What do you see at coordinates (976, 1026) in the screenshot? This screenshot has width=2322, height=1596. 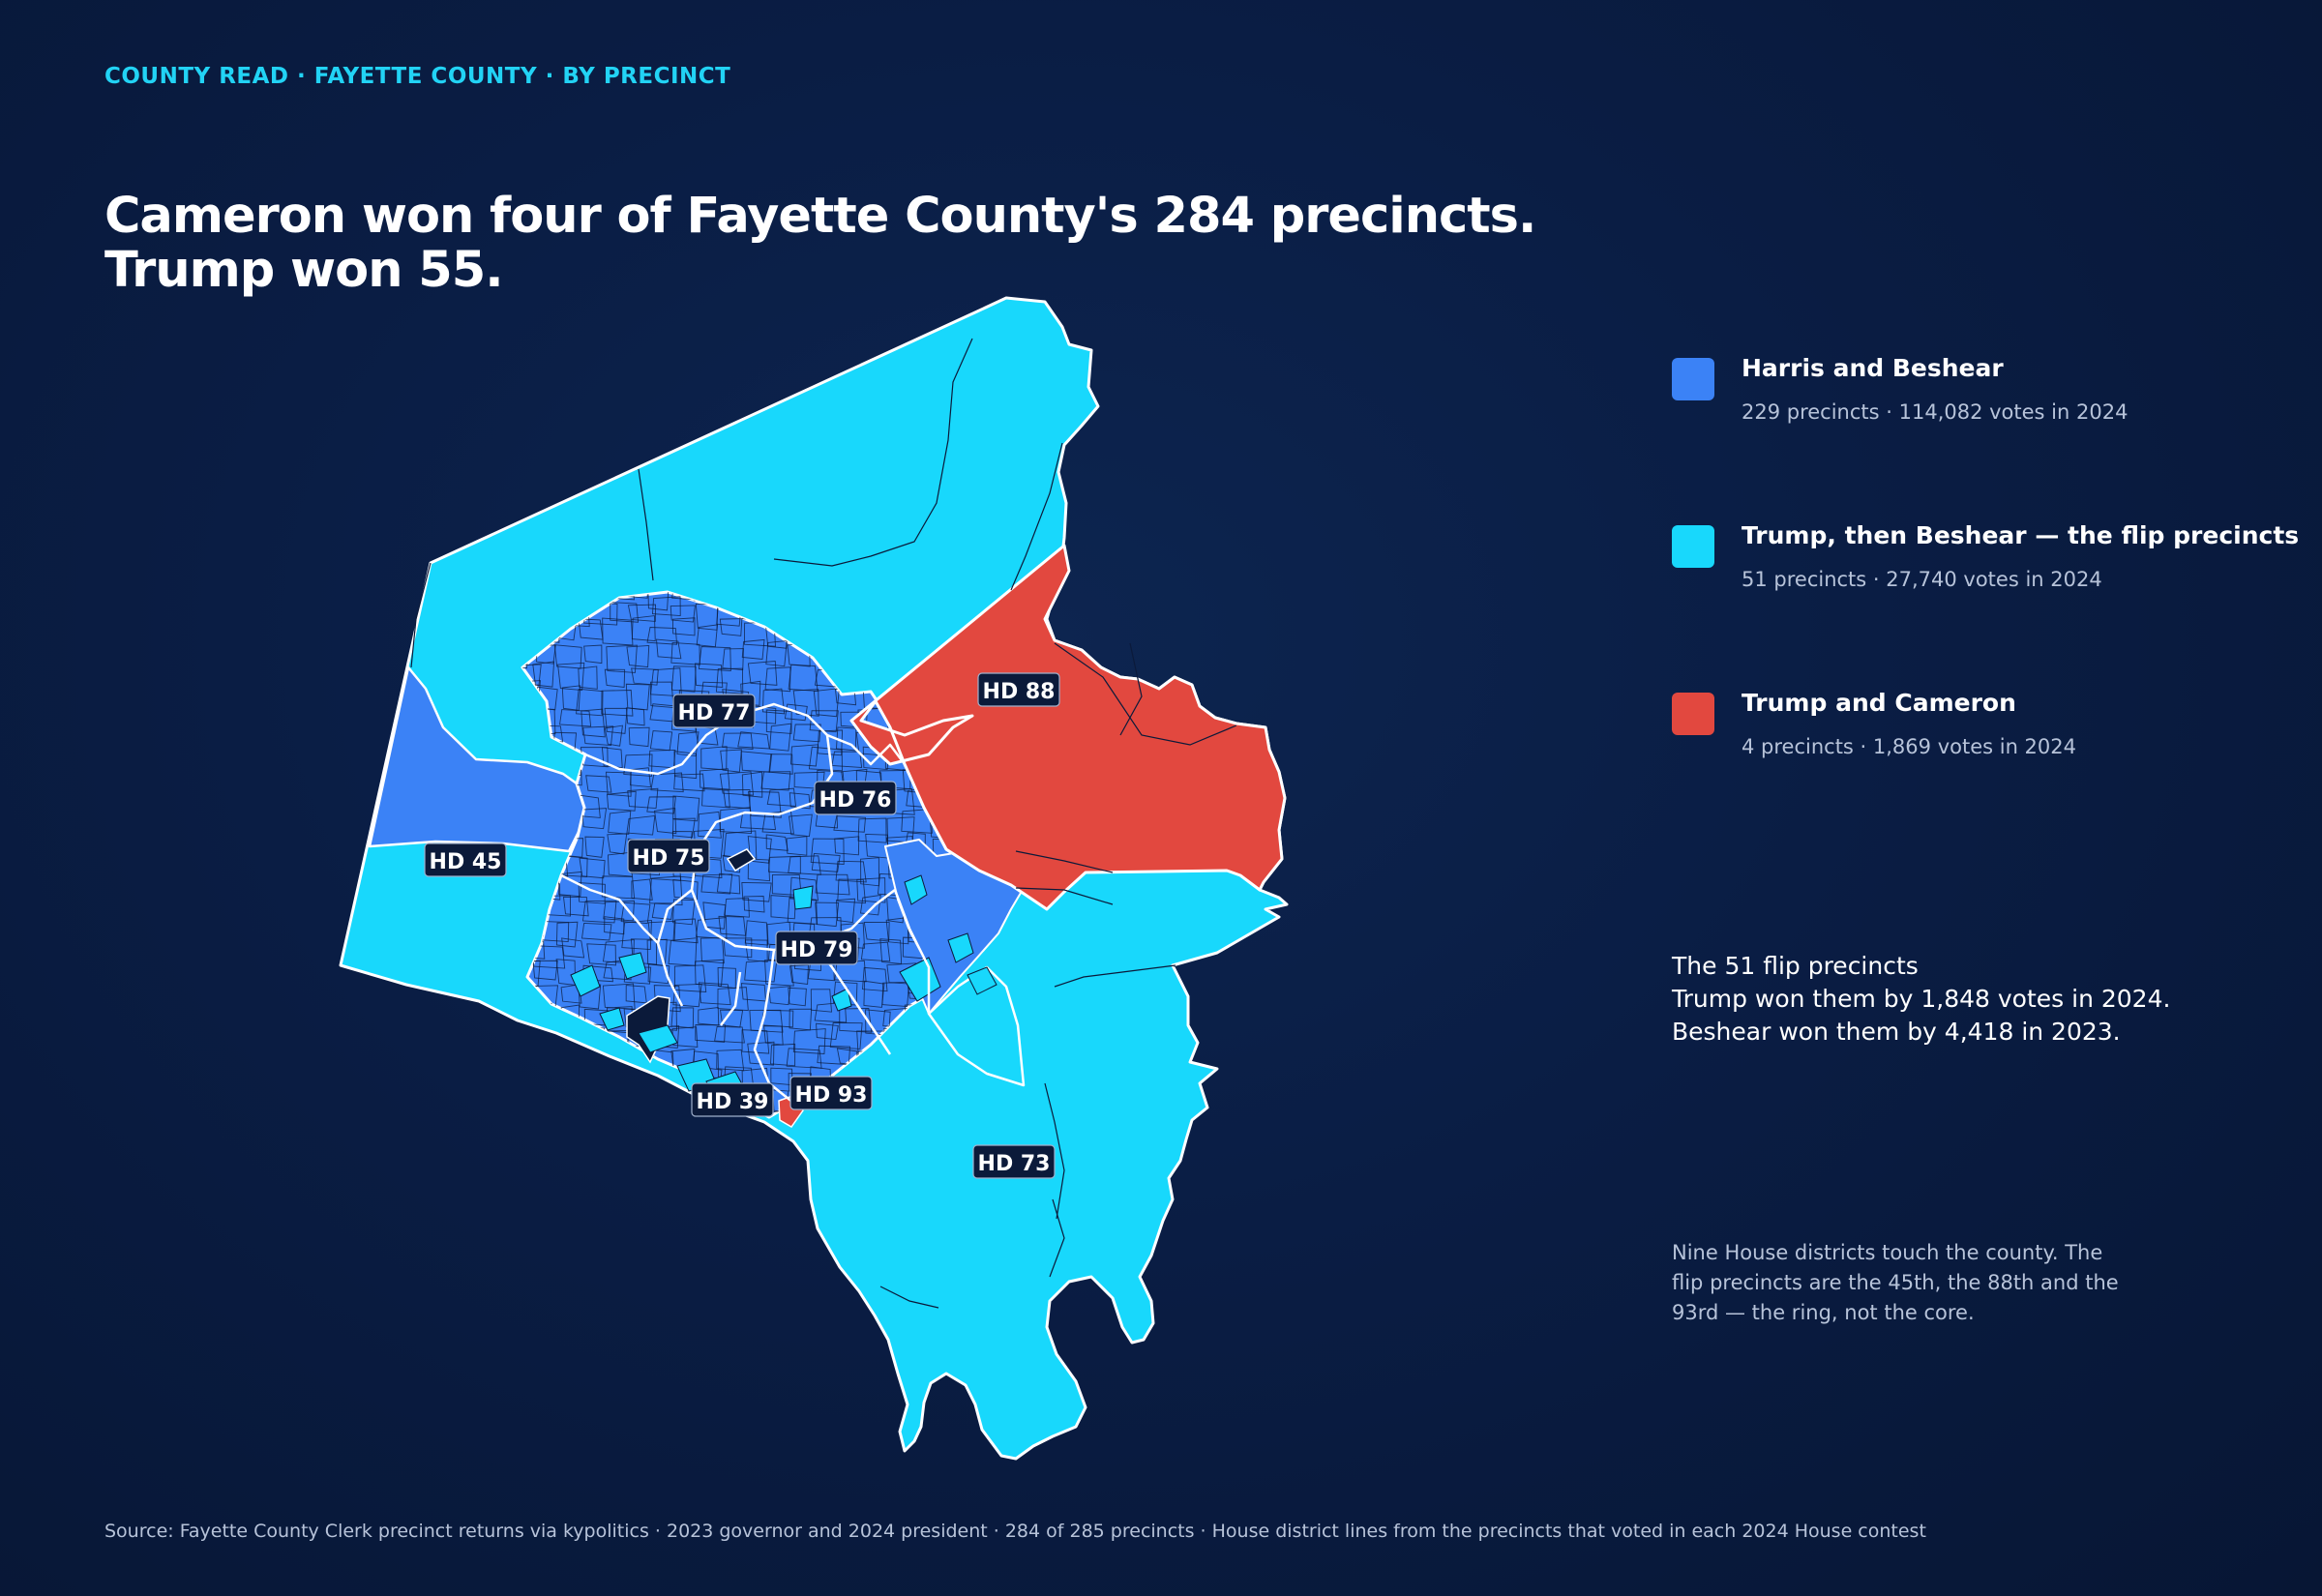 I see `hd73-inner-segment` at bounding box center [976, 1026].